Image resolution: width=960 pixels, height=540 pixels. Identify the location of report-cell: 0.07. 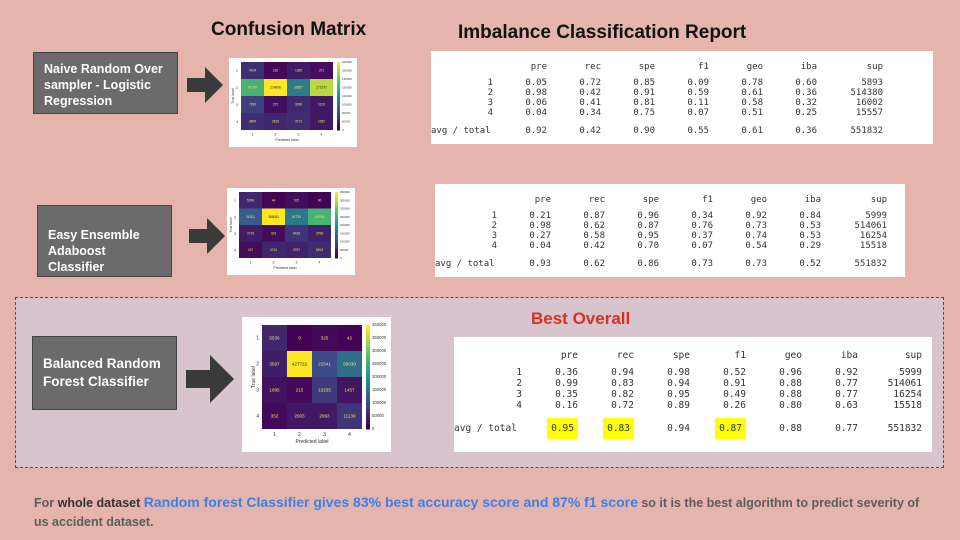
(702, 246).